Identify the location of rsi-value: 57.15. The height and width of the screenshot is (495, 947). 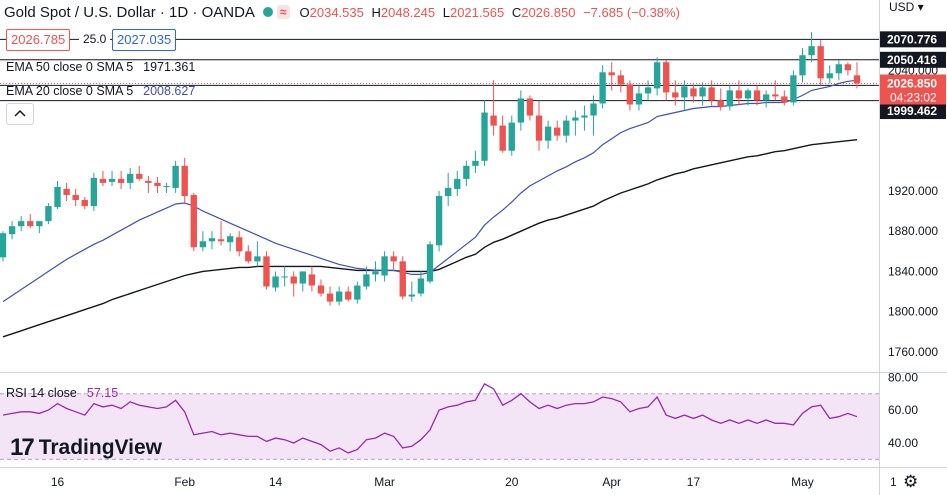
(102, 393).